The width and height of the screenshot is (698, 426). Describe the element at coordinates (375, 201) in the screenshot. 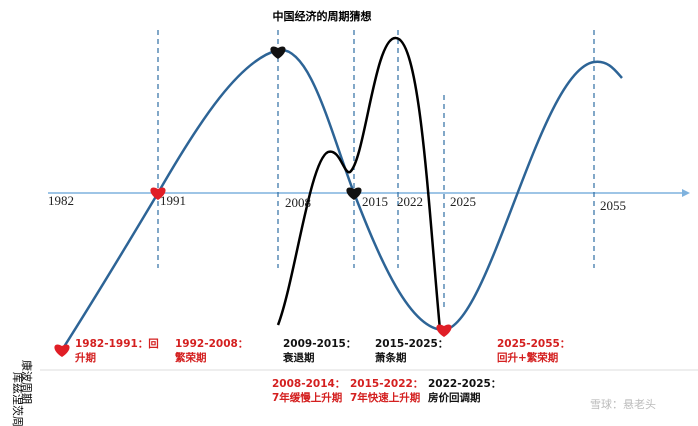

I see `year-label: 2015` at that location.